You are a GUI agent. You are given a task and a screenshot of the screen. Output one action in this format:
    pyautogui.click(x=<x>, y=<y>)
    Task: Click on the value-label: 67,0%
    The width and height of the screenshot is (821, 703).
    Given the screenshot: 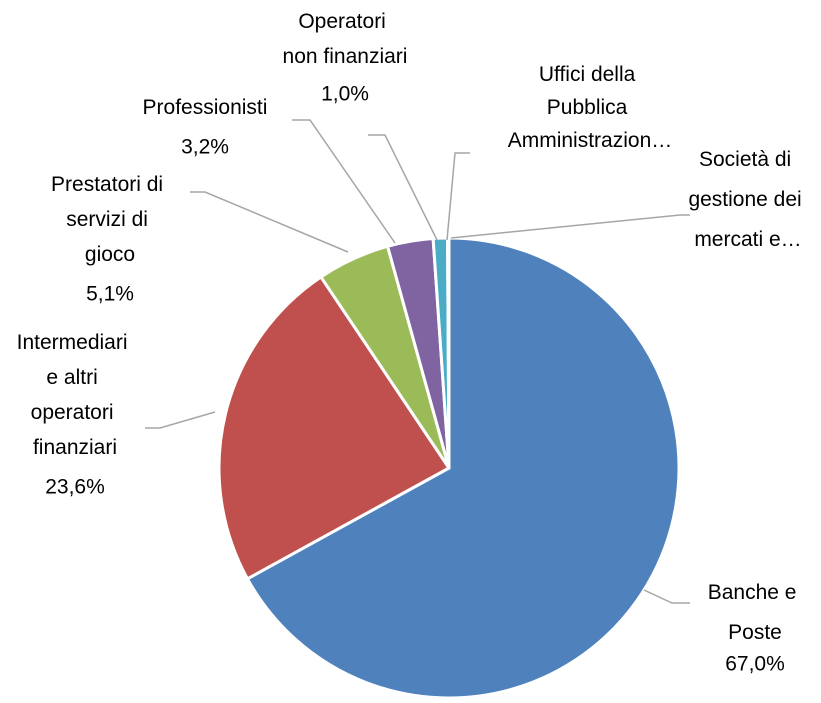 What is the action you would take?
    pyautogui.click(x=755, y=664)
    